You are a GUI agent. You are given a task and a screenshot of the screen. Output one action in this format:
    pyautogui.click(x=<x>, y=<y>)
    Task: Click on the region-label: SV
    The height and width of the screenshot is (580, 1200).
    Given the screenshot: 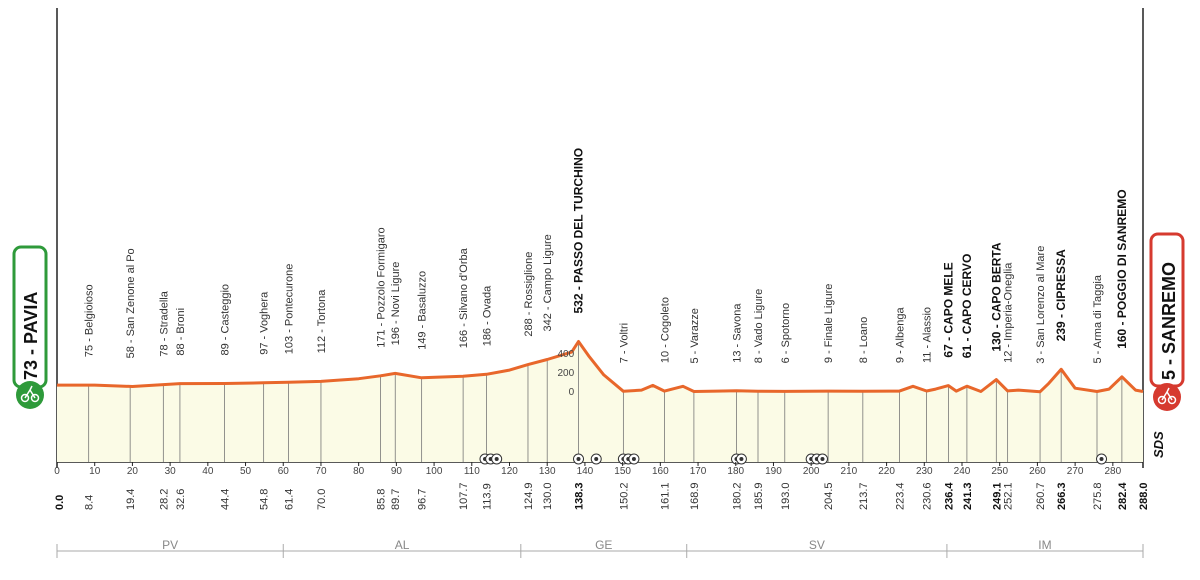 What is the action you would take?
    pyautogui.click(x=817, y=545)
    